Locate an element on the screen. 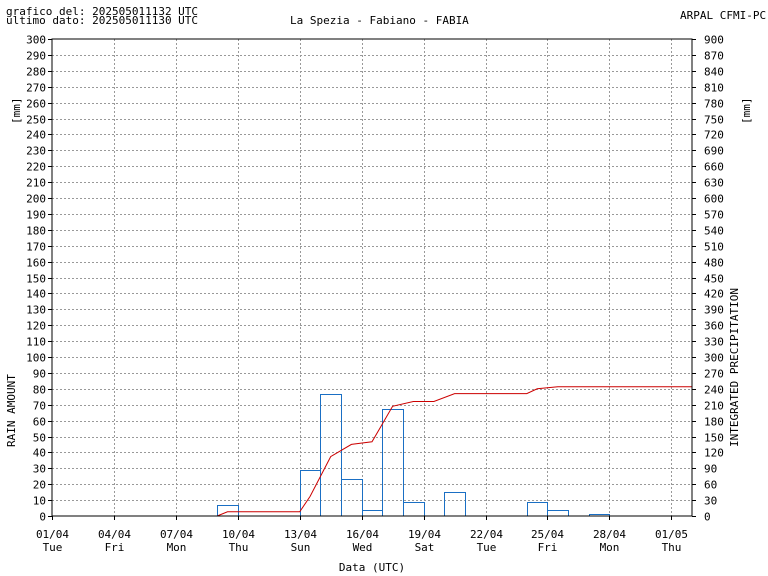 The image size is (768, 576). x-tick-date: 25/04 is located at coordinates (547, 534).